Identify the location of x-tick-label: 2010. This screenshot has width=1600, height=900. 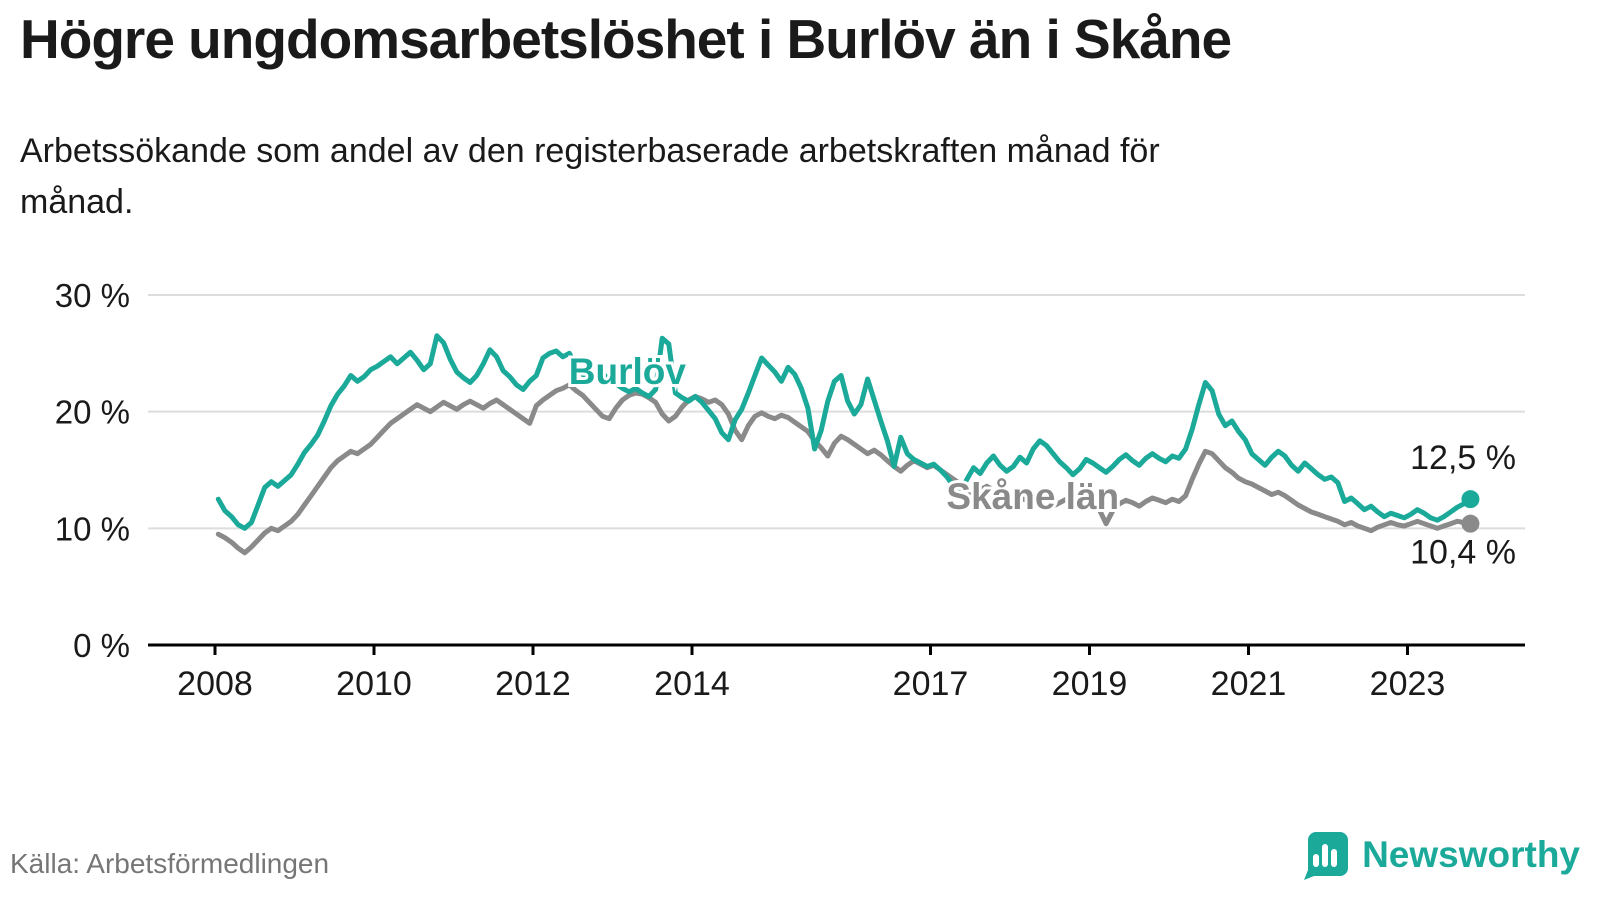
(374, 684).